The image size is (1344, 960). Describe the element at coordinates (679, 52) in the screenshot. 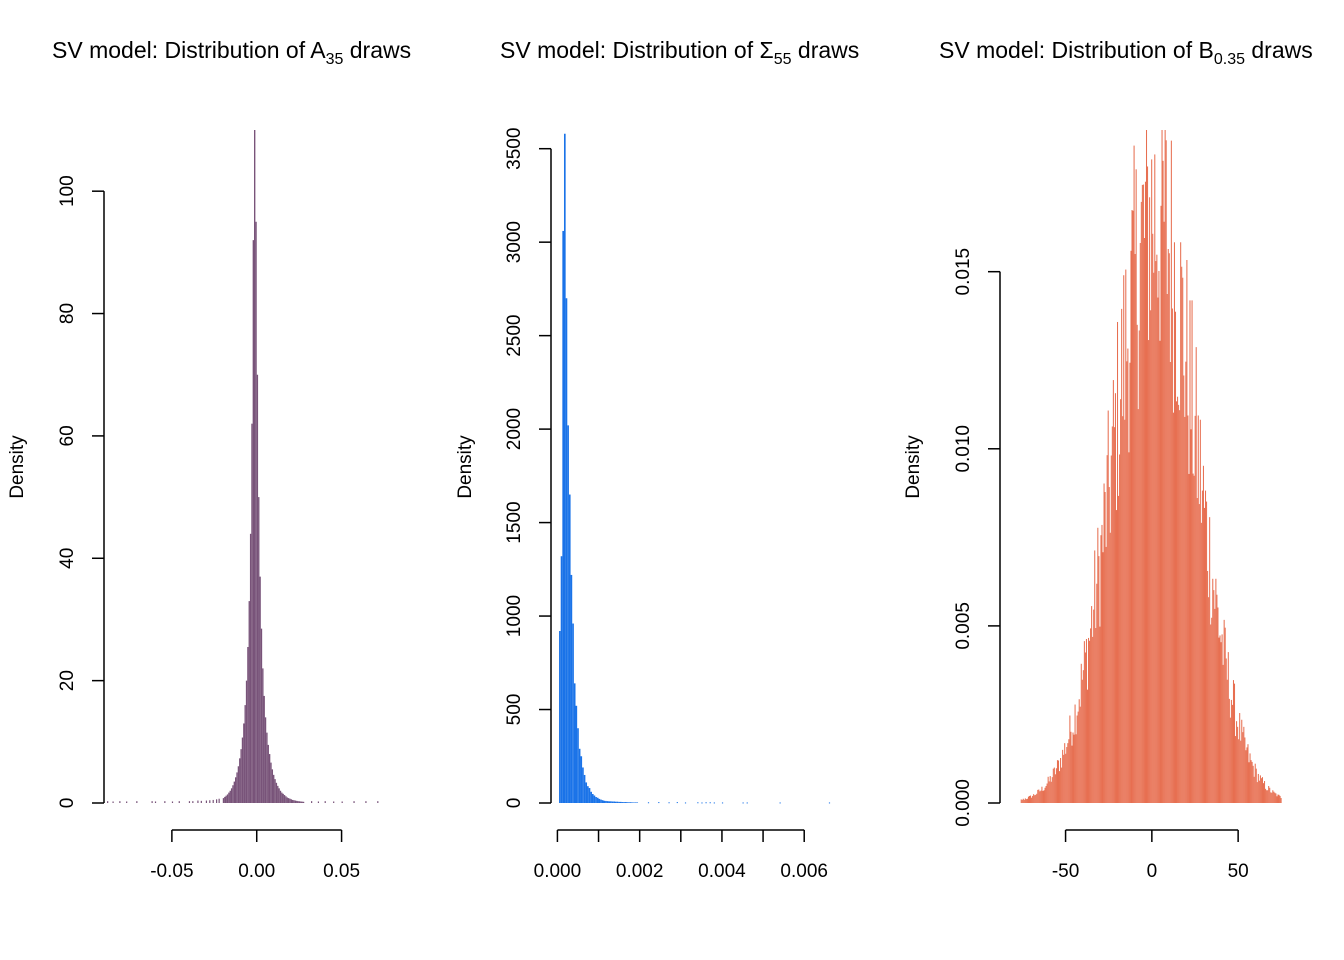

I see `chart-title-sigma55: SV model: Distribution of Σ55 draws` at that location.